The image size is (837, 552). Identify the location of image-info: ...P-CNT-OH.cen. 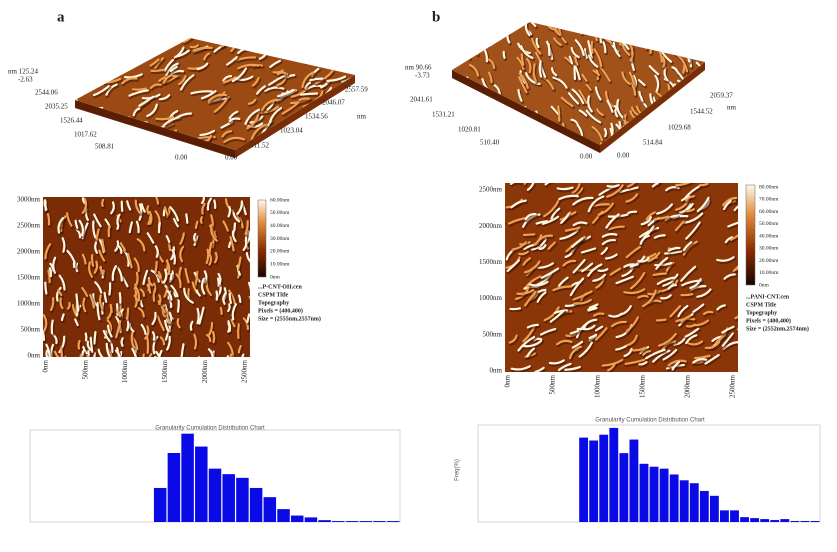
(280, 287).